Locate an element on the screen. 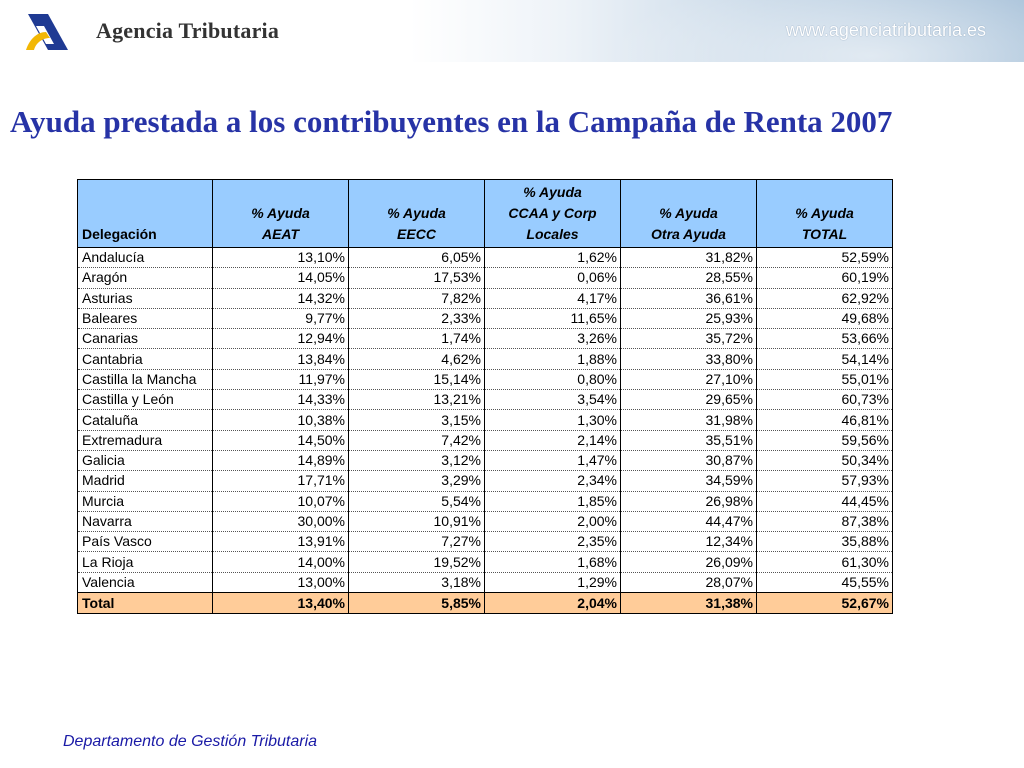 Image resolution: width=1024 pixels, height=768 pixels. table-row: Valencia 13,00% 3,18% 1,29% 28,07% 45,55% is located at coordinates (485, 583).